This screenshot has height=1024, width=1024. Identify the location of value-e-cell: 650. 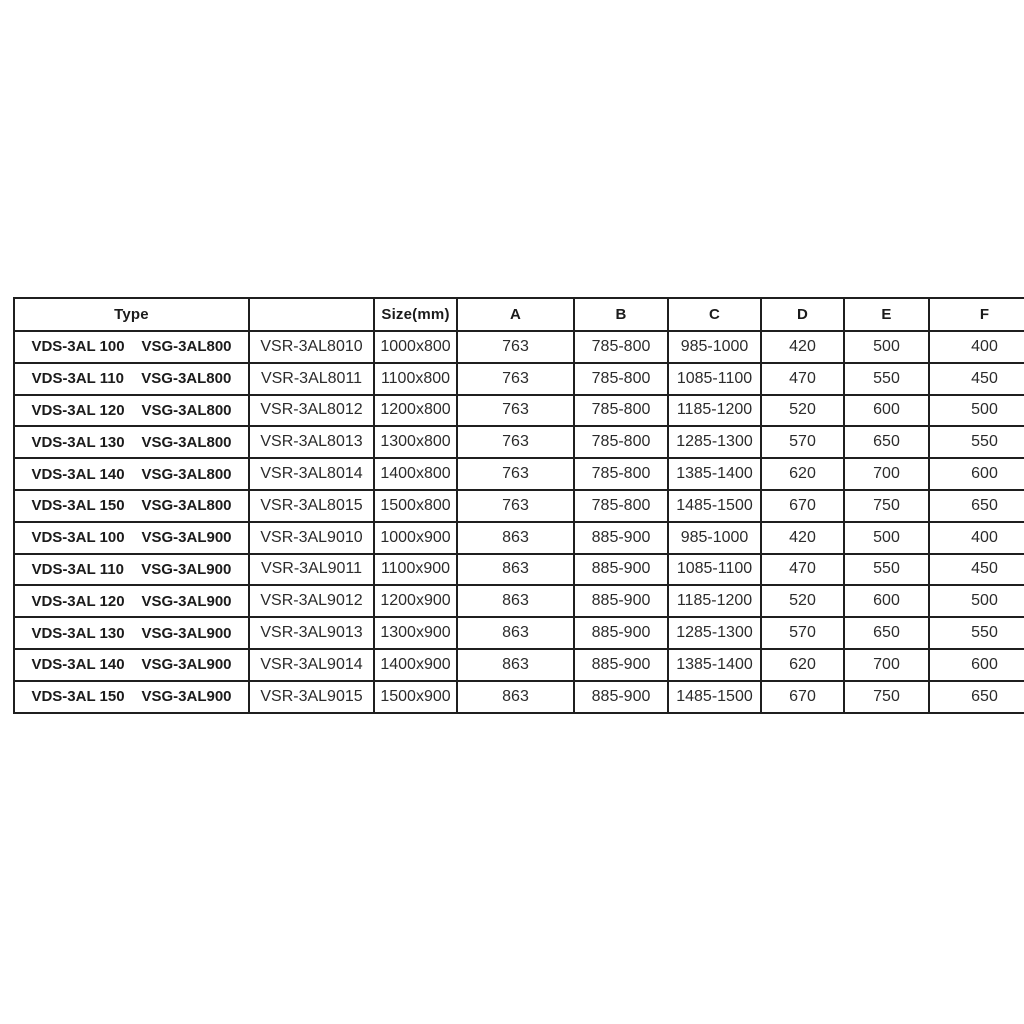
(886, 633).